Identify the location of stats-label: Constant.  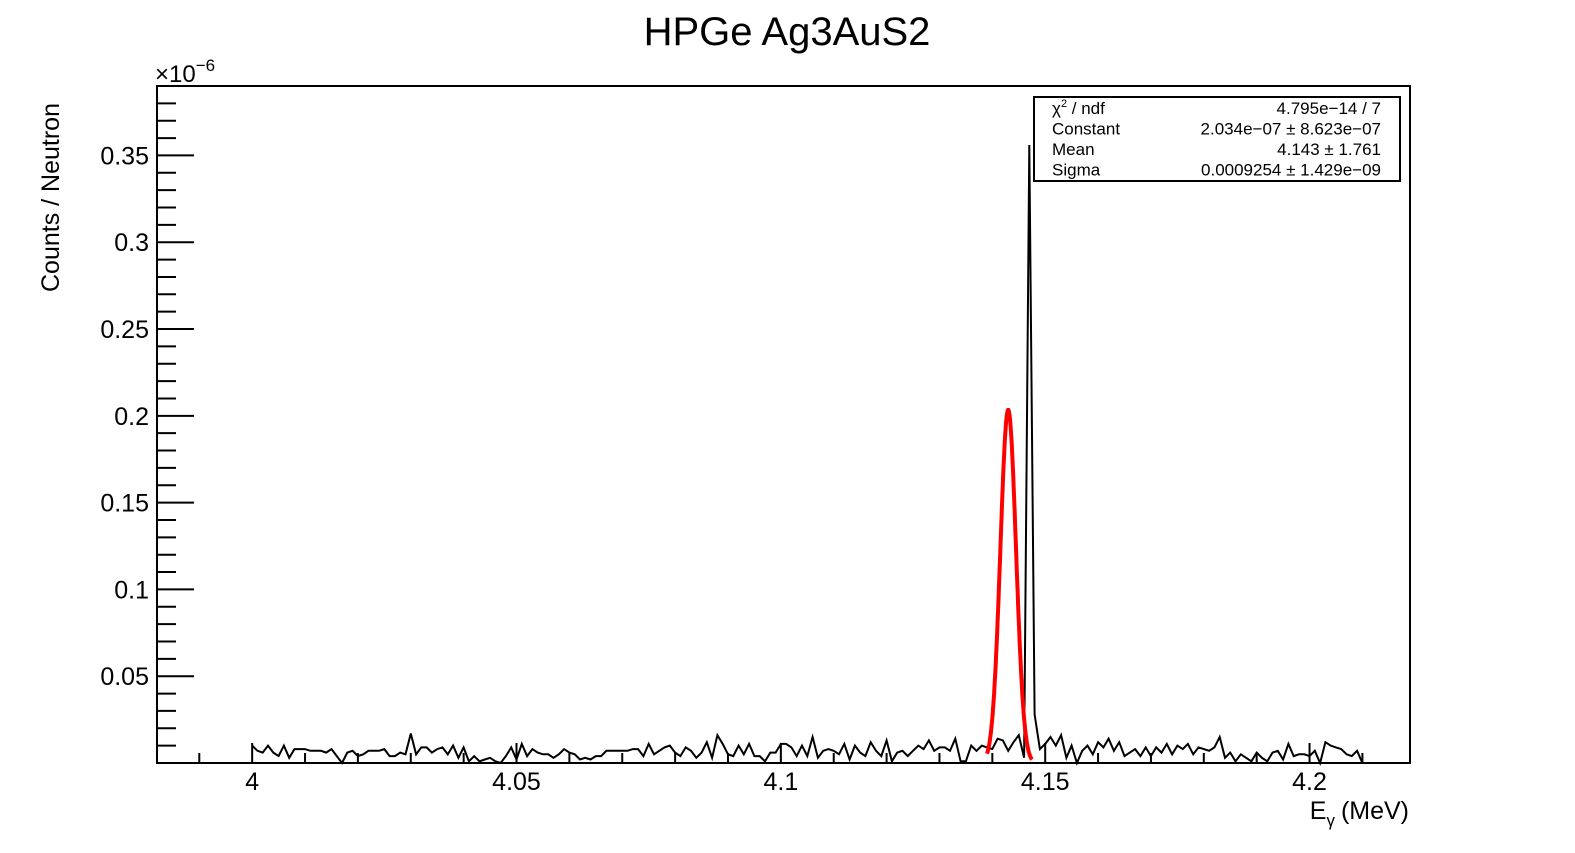
(1086, 129).